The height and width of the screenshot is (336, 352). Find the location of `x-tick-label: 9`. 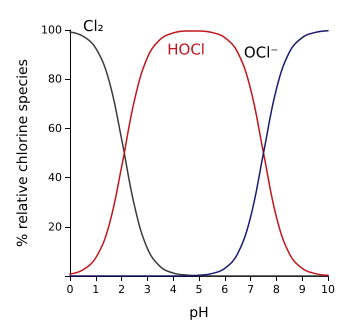

x-tick-label: 9 is located at coordinates (302, 289).